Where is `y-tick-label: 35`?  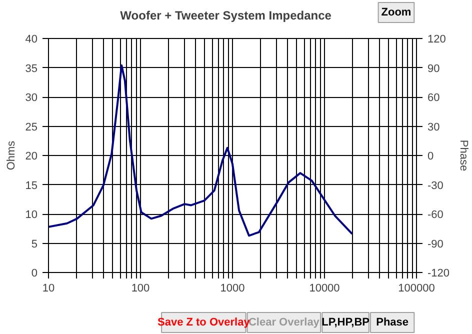 y-tick-label: 35 is located at coordinates (31, 68).